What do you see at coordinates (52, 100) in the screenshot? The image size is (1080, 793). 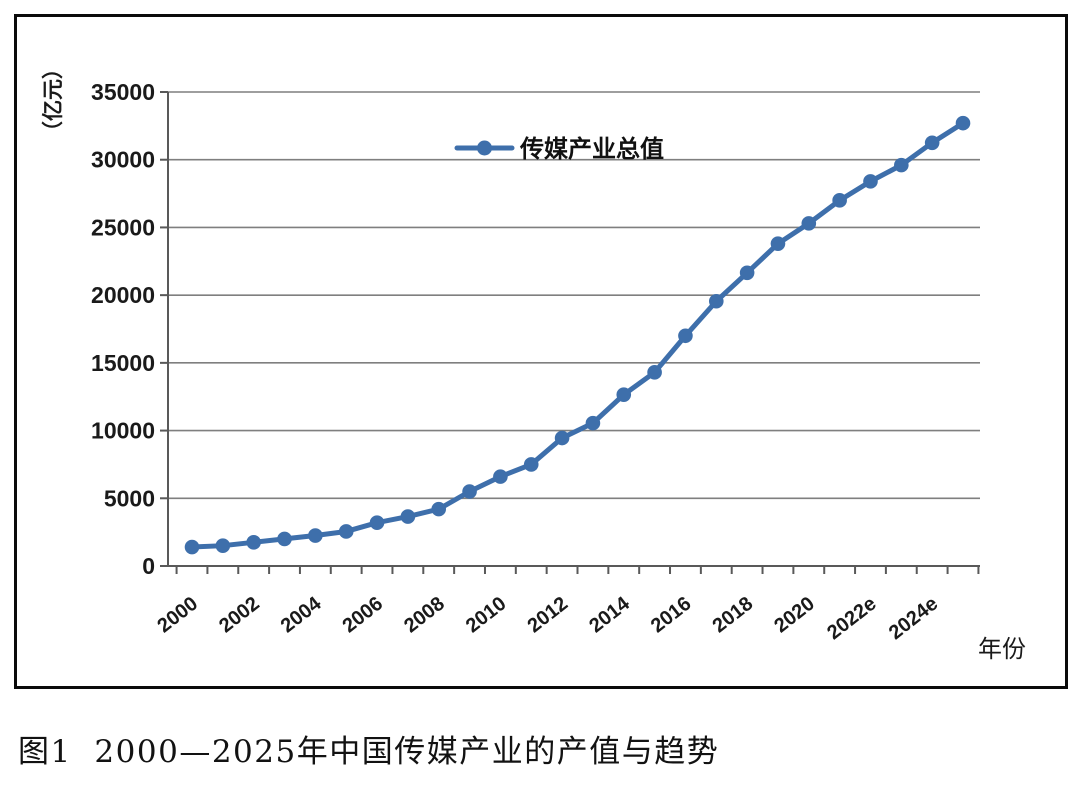 I see `y-axis-unit-label: （亿元）` at bounding box center [52, 100].